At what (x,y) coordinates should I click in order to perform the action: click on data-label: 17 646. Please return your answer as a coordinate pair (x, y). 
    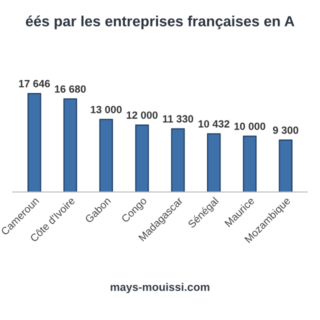
    Looking at the image, I should click on (34, 84).